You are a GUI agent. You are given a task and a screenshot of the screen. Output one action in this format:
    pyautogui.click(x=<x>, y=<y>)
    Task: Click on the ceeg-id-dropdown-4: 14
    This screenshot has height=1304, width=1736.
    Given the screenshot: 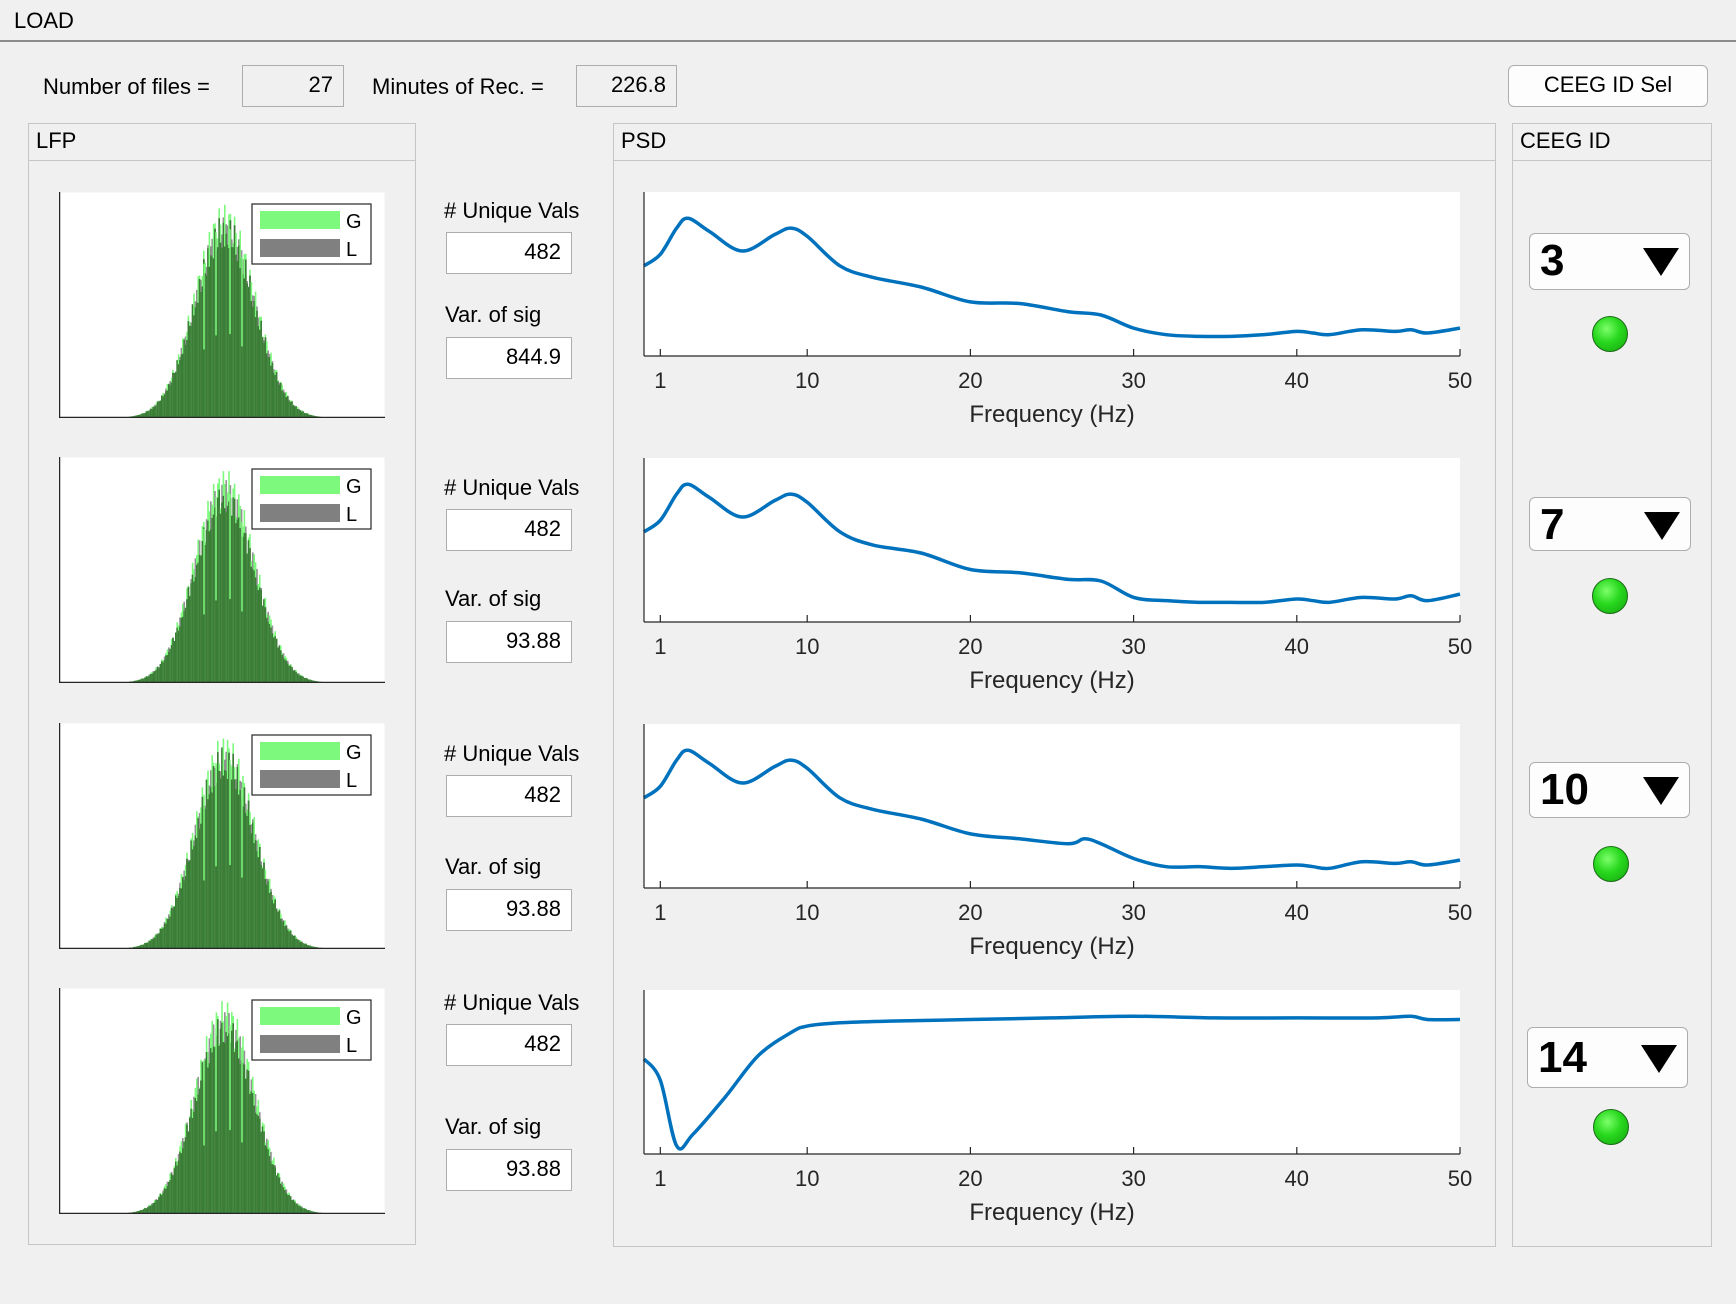 What is the action you would take?
    pyautogui.click(x=1607, y=1057)
    